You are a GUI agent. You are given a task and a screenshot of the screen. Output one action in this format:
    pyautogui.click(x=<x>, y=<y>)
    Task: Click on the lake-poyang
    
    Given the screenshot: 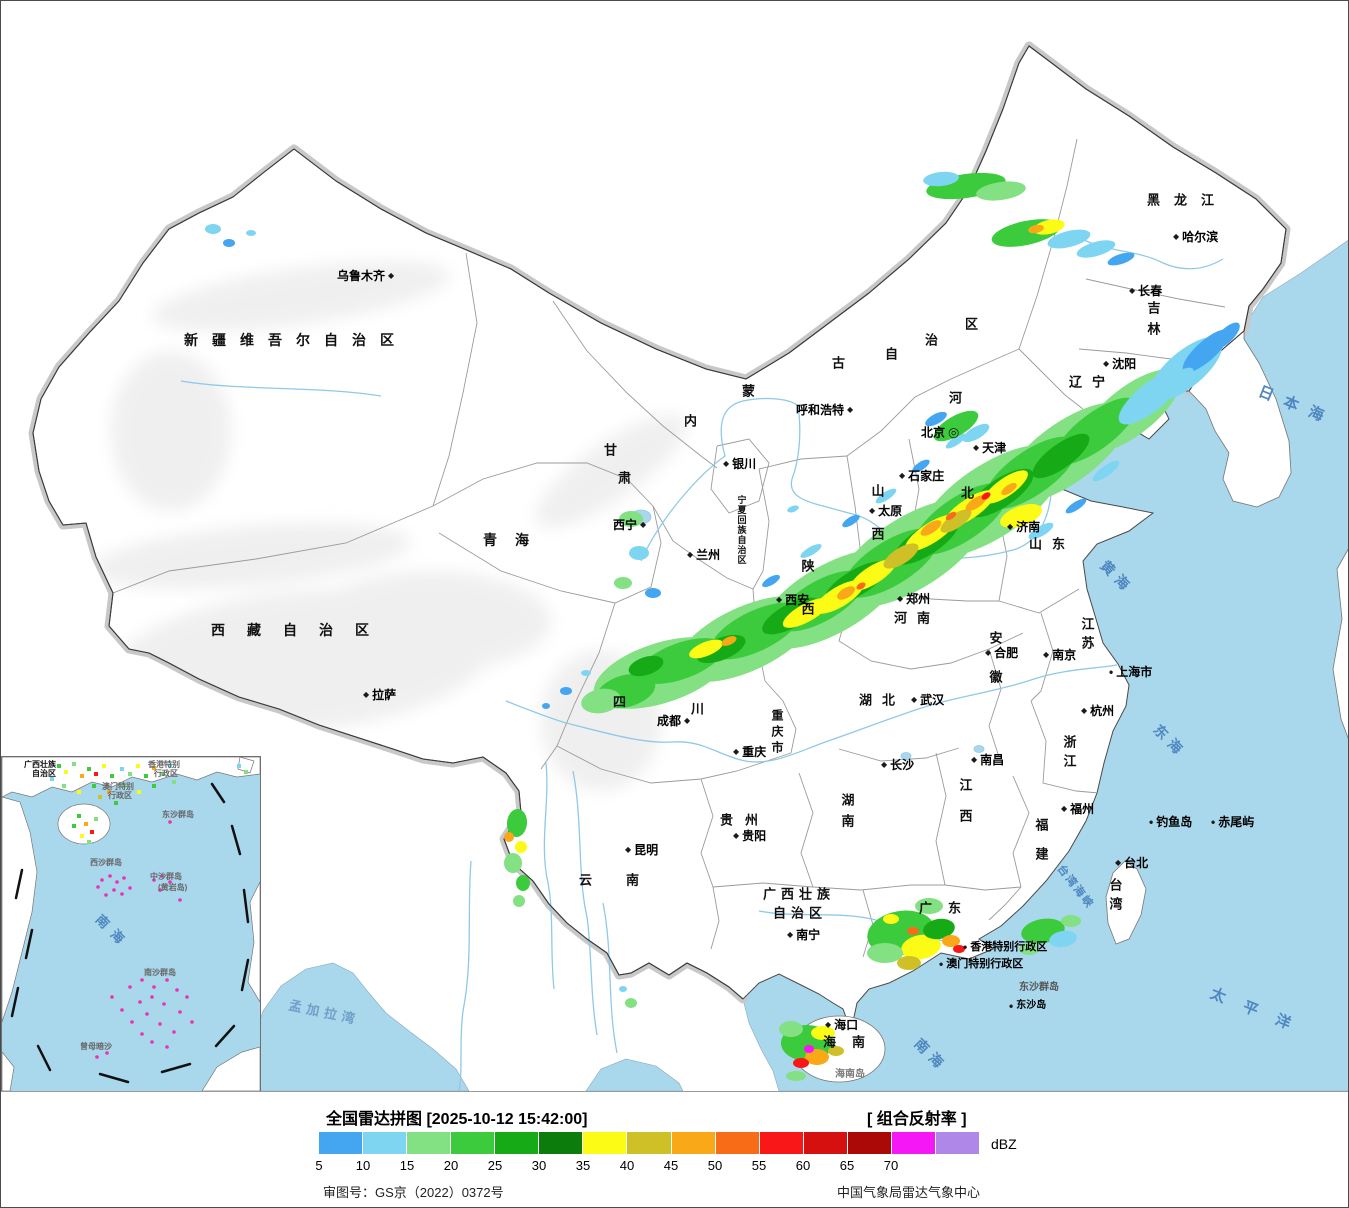 What is the action you would take?
    pyautogui.click(x=979, y=749)
    